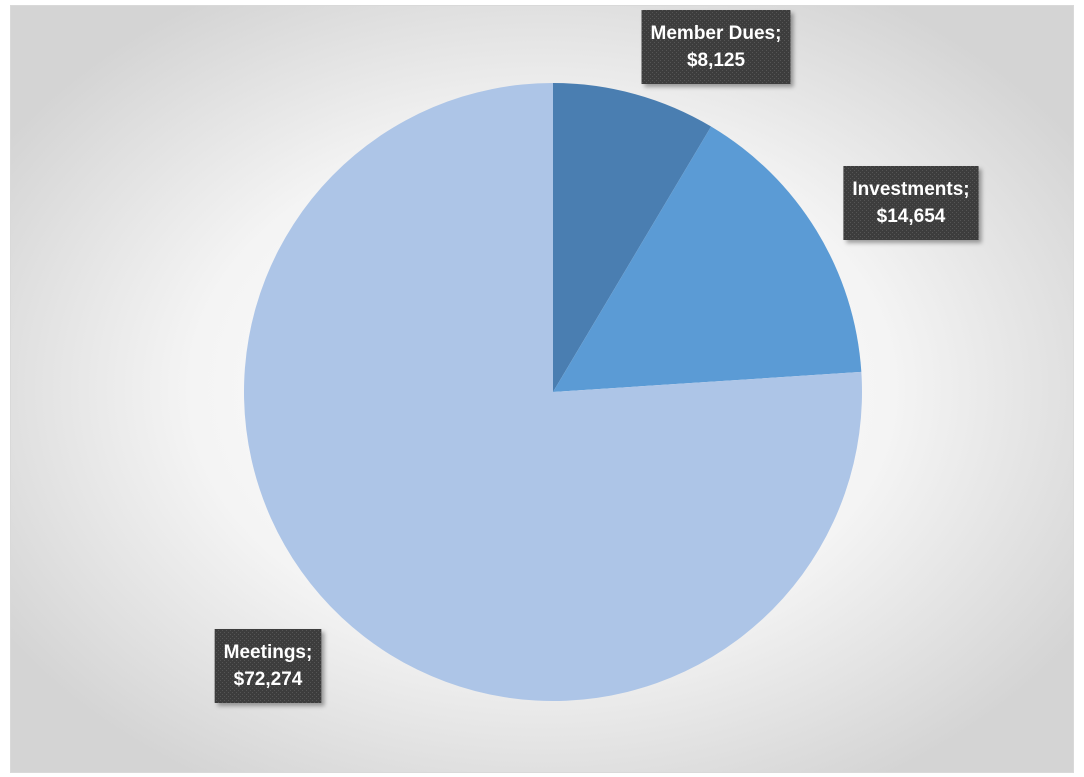  What do you see at coordinates (716, 60) in the screenshot?
I see `label-value: $8,125` at bounding box center [716, 60].